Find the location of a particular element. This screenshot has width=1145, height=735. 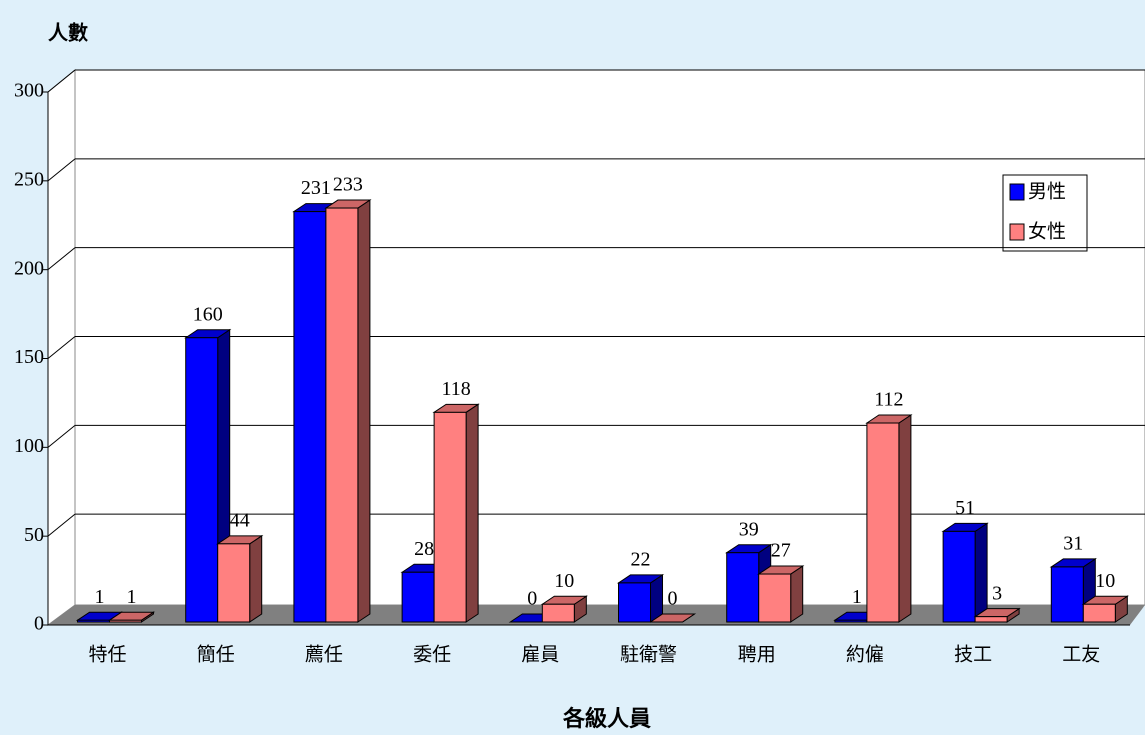

y-tick-label: 150 is located at coordinates (29, 357).